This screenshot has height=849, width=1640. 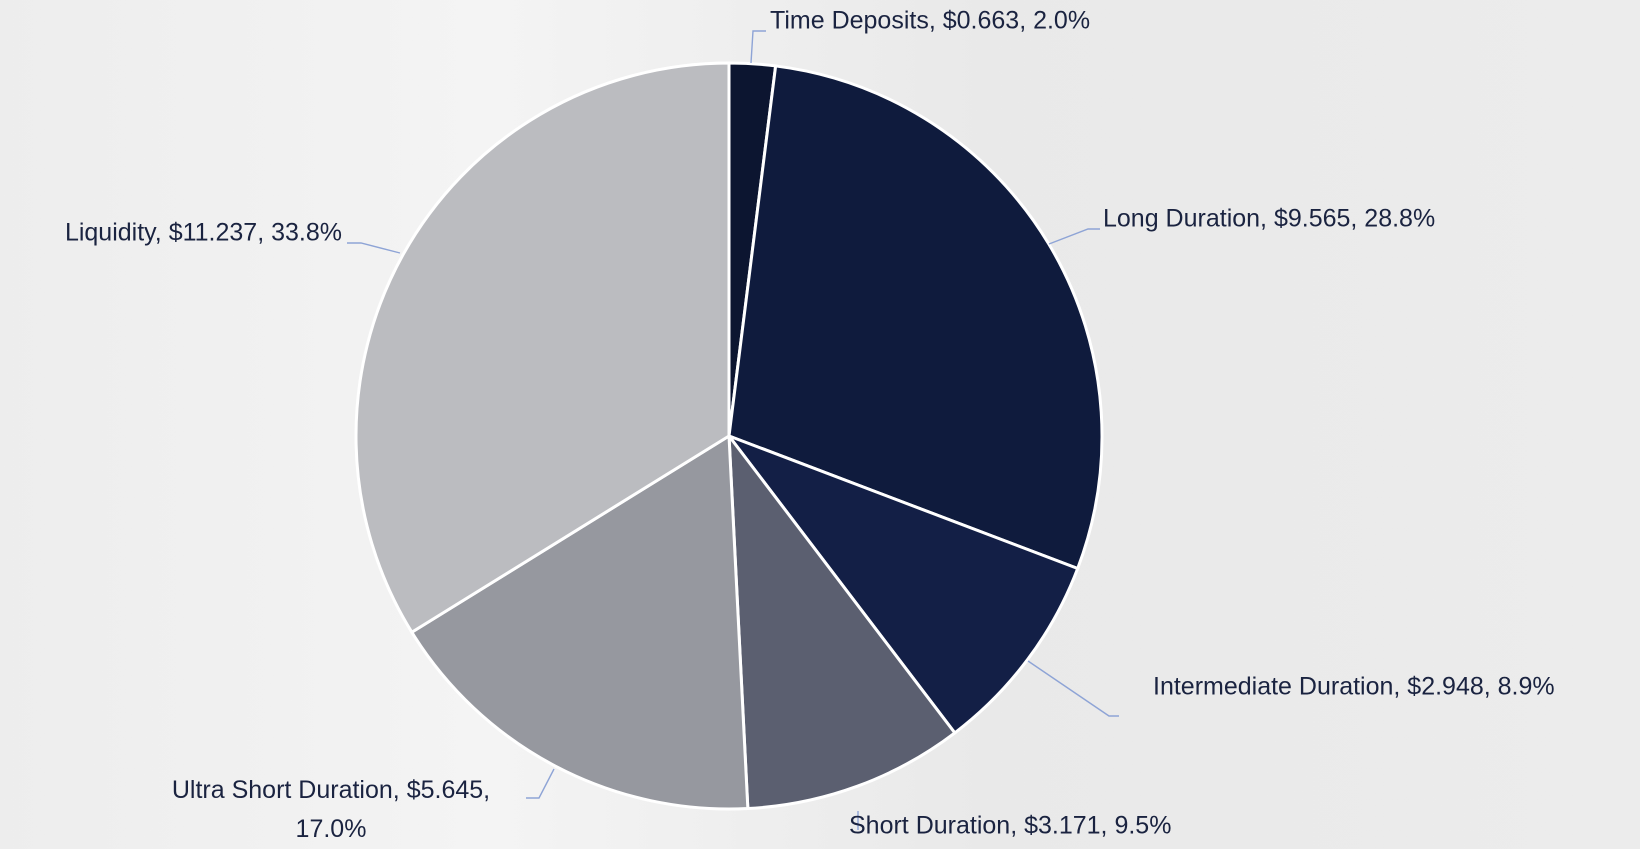 I want to click on data-label: Long Duration, $9.565, 28.8%, so click(x=1269, y=218).